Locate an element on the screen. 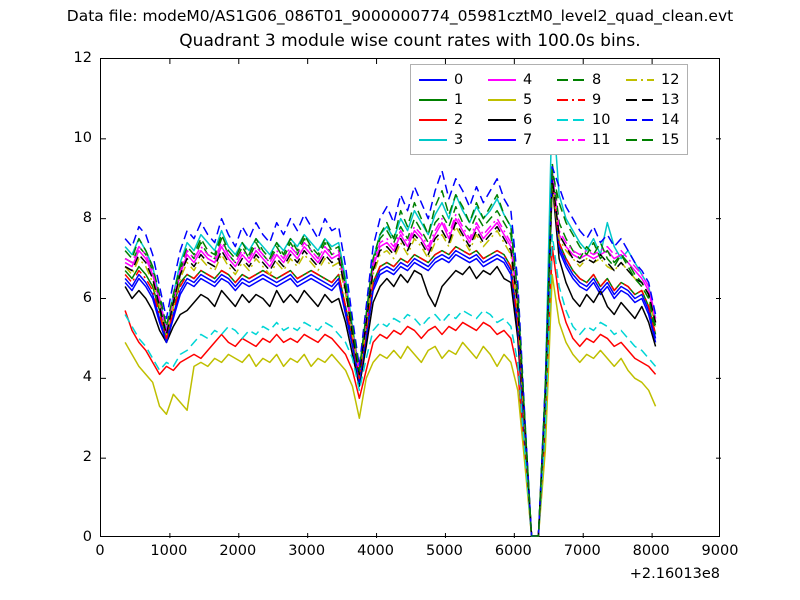 Image resolution: width=800 pixels, height=600 pixels. legend-label-1: 1 is located at coordinates (459, 99).